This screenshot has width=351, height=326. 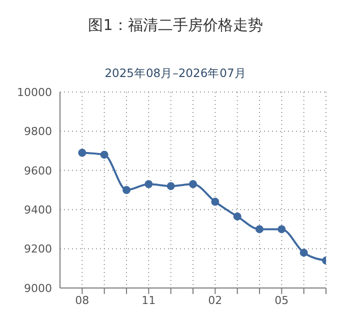 What do you see at coordinates (281, 300) in the screenshot?
I see `x-tick-label: 05` at bounding box center [281, 300].